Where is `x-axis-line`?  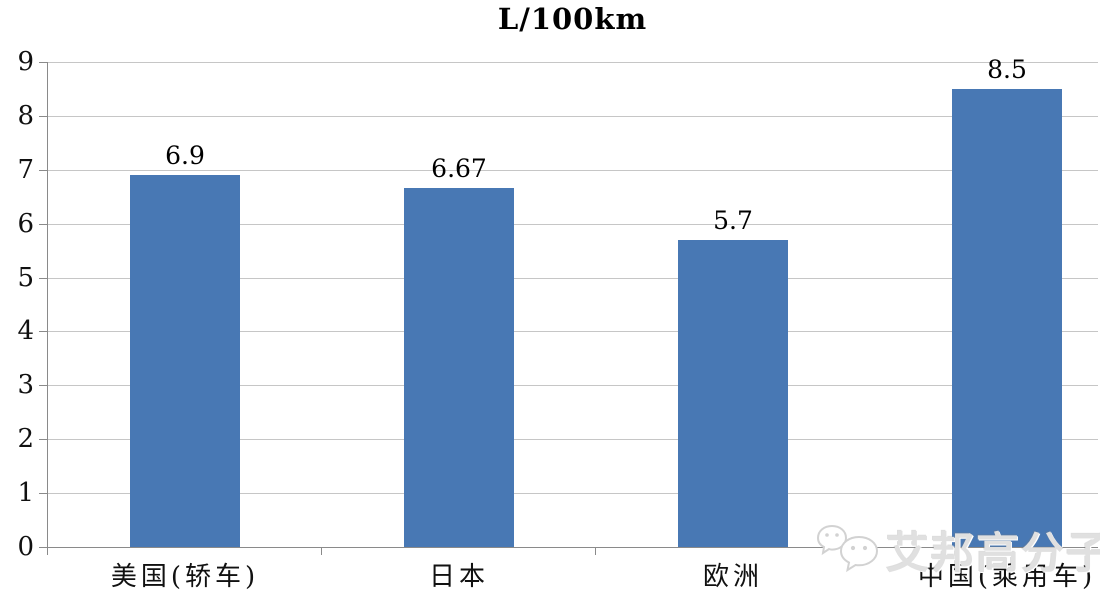
x-axis-line is located at coordinates (568, 547).